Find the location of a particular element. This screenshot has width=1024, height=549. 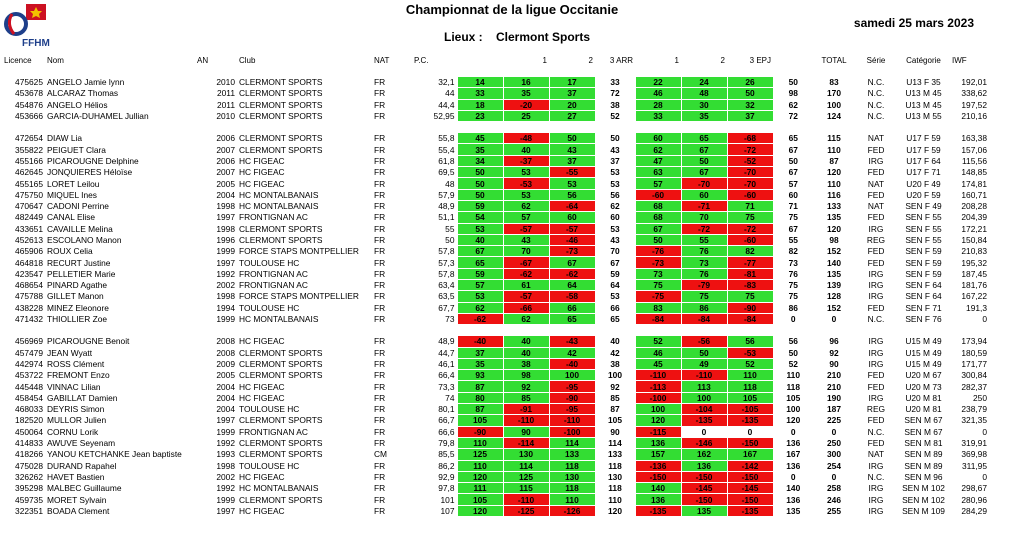

cj-attempt-1: 75 is located at coordinates (658, 285).